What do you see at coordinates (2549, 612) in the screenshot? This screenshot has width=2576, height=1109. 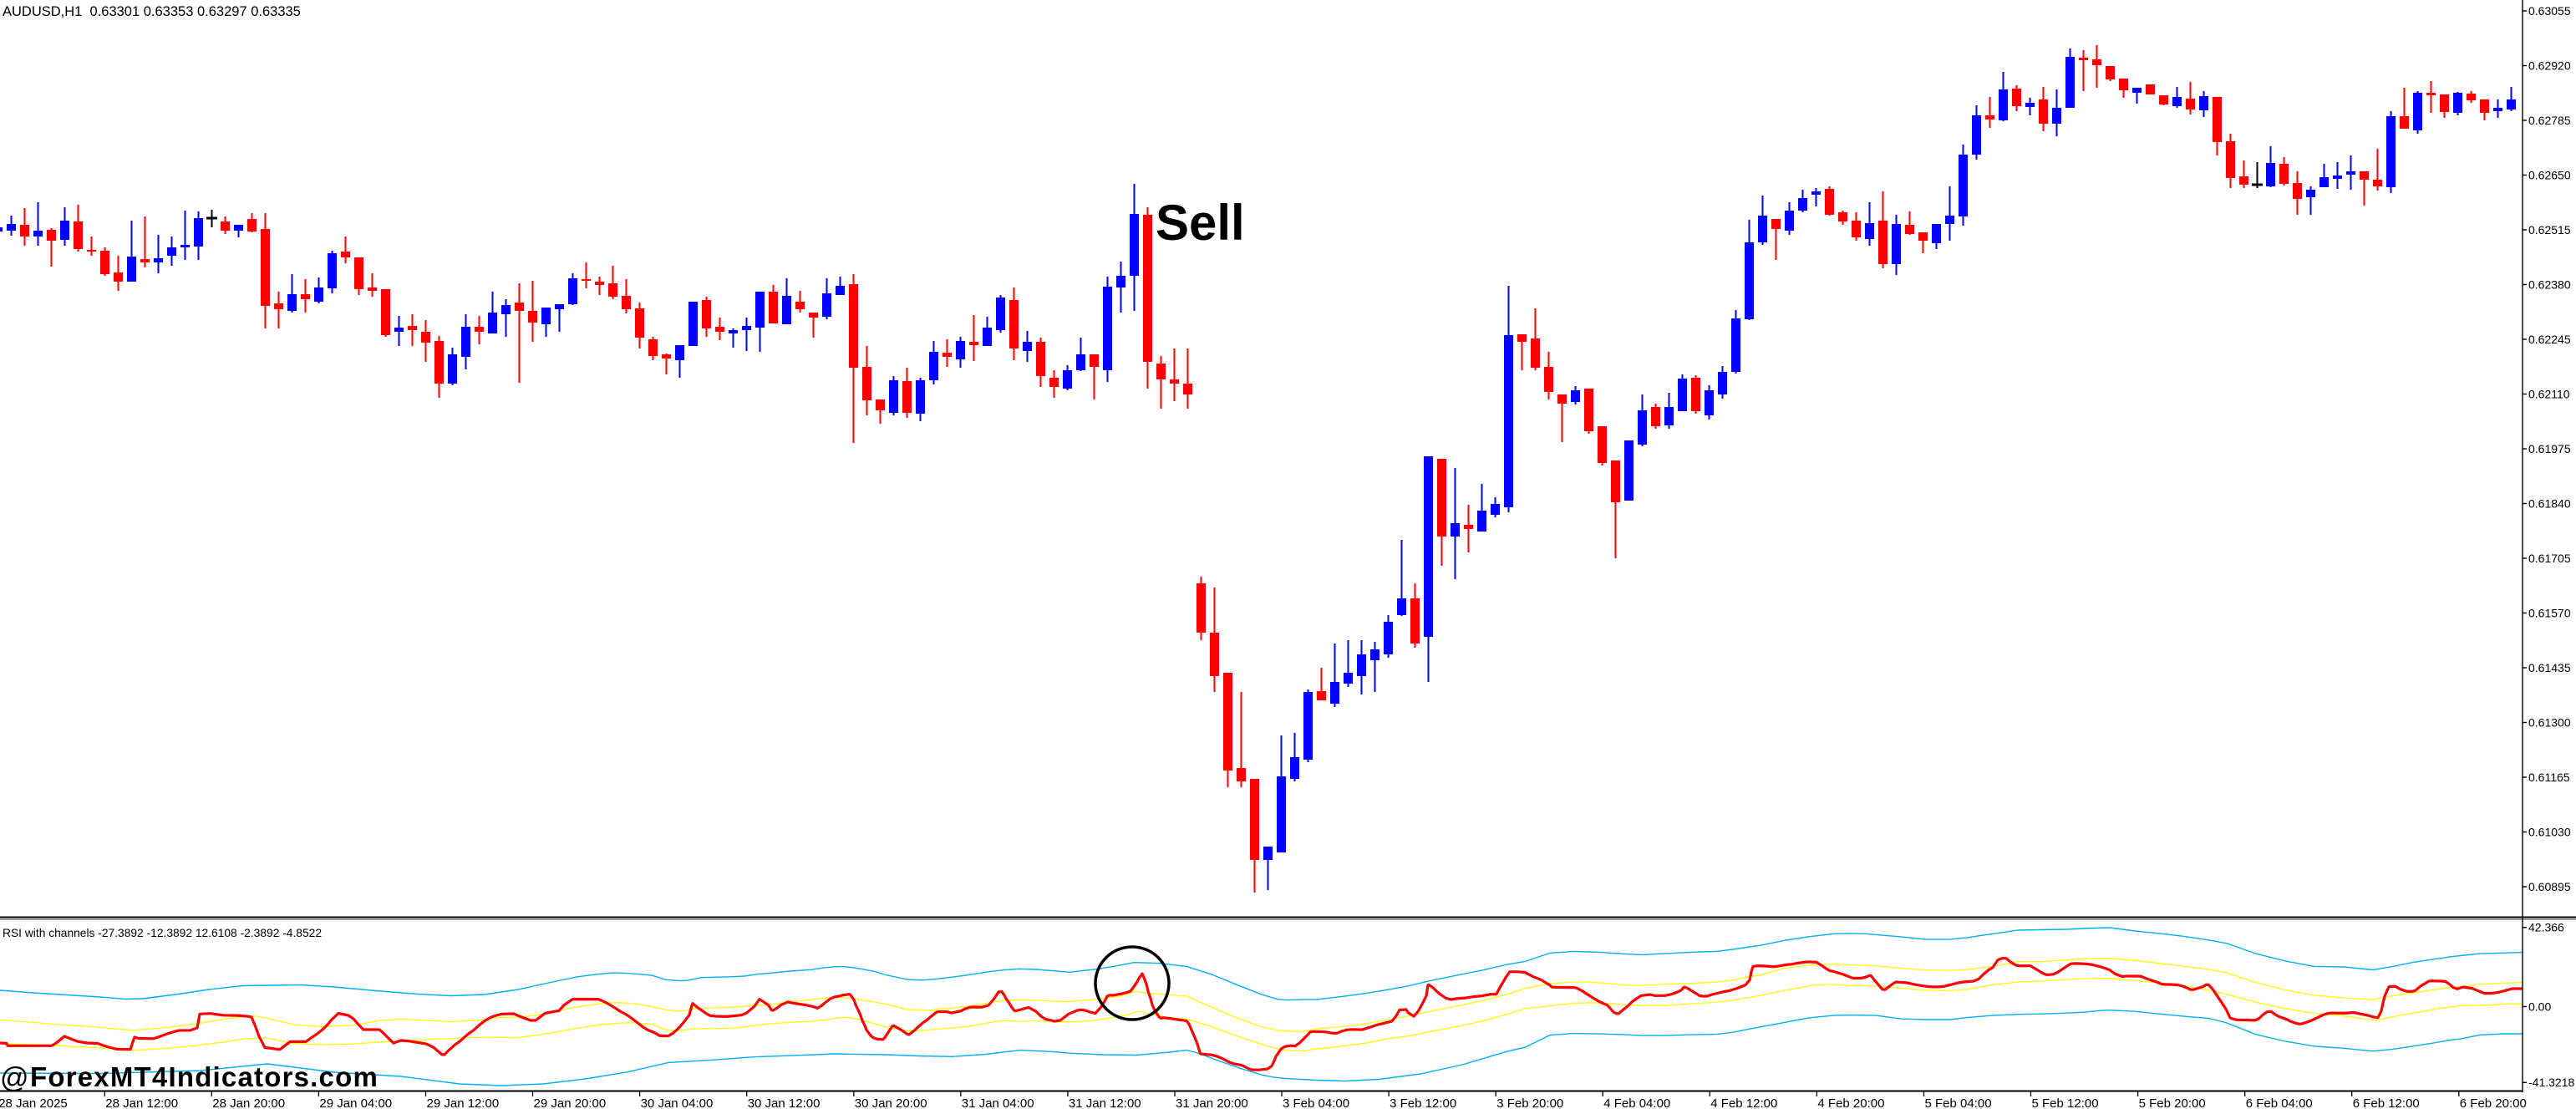 I see `svg-text: 0.61570` at bounding box center [2549, 612].